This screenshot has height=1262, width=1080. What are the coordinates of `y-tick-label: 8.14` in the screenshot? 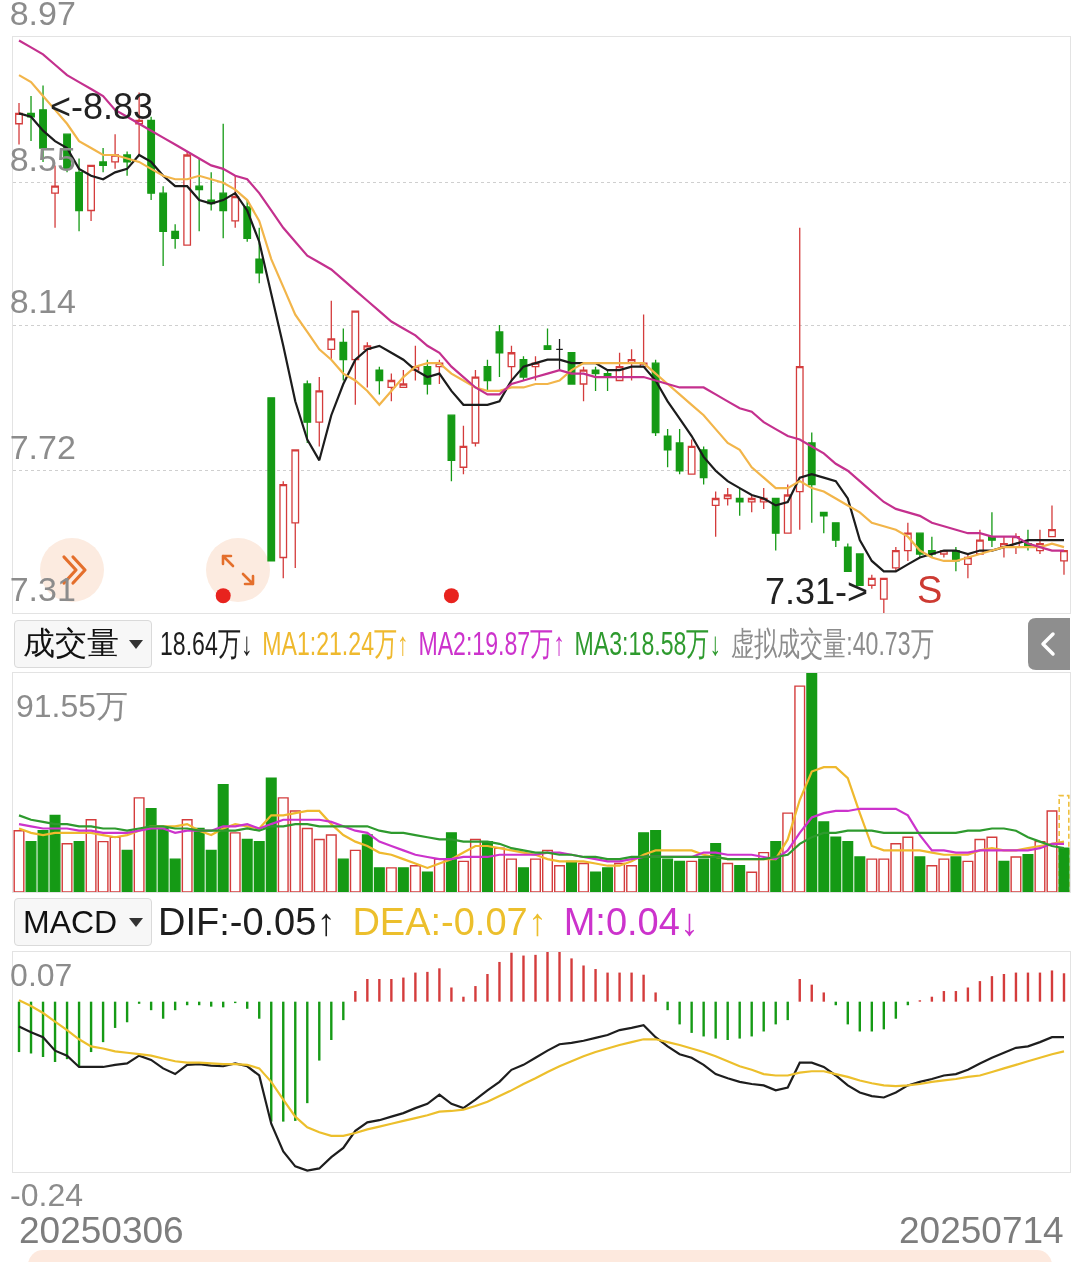 It's located at (42, 301).